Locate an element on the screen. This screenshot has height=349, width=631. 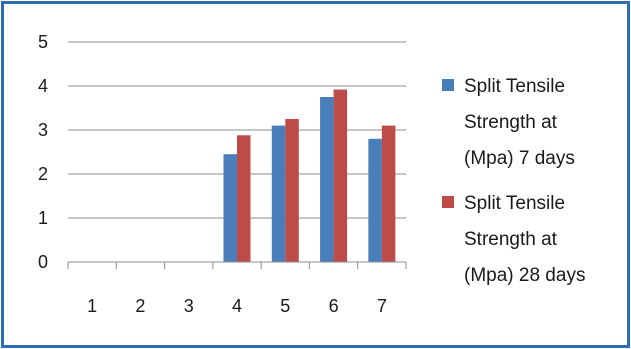
x-tick-label: 2 is located at coordinates (140, 306).